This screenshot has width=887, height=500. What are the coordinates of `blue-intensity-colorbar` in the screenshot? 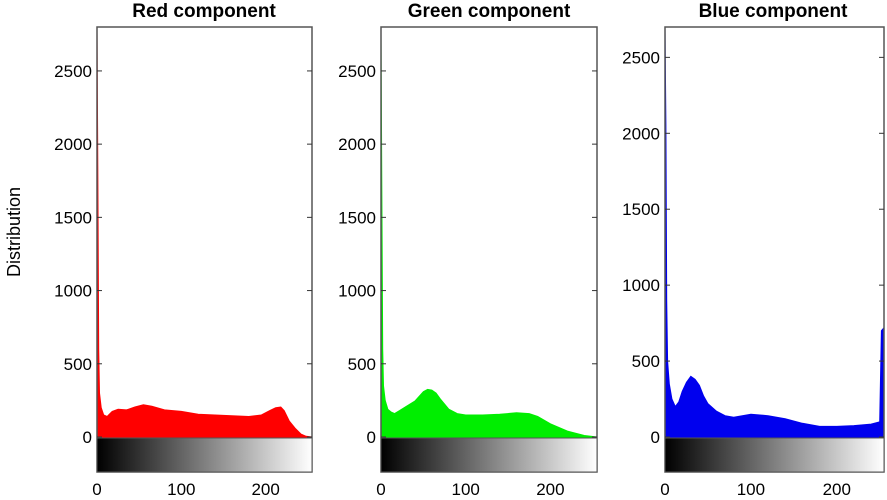 It's located at (774, 455).